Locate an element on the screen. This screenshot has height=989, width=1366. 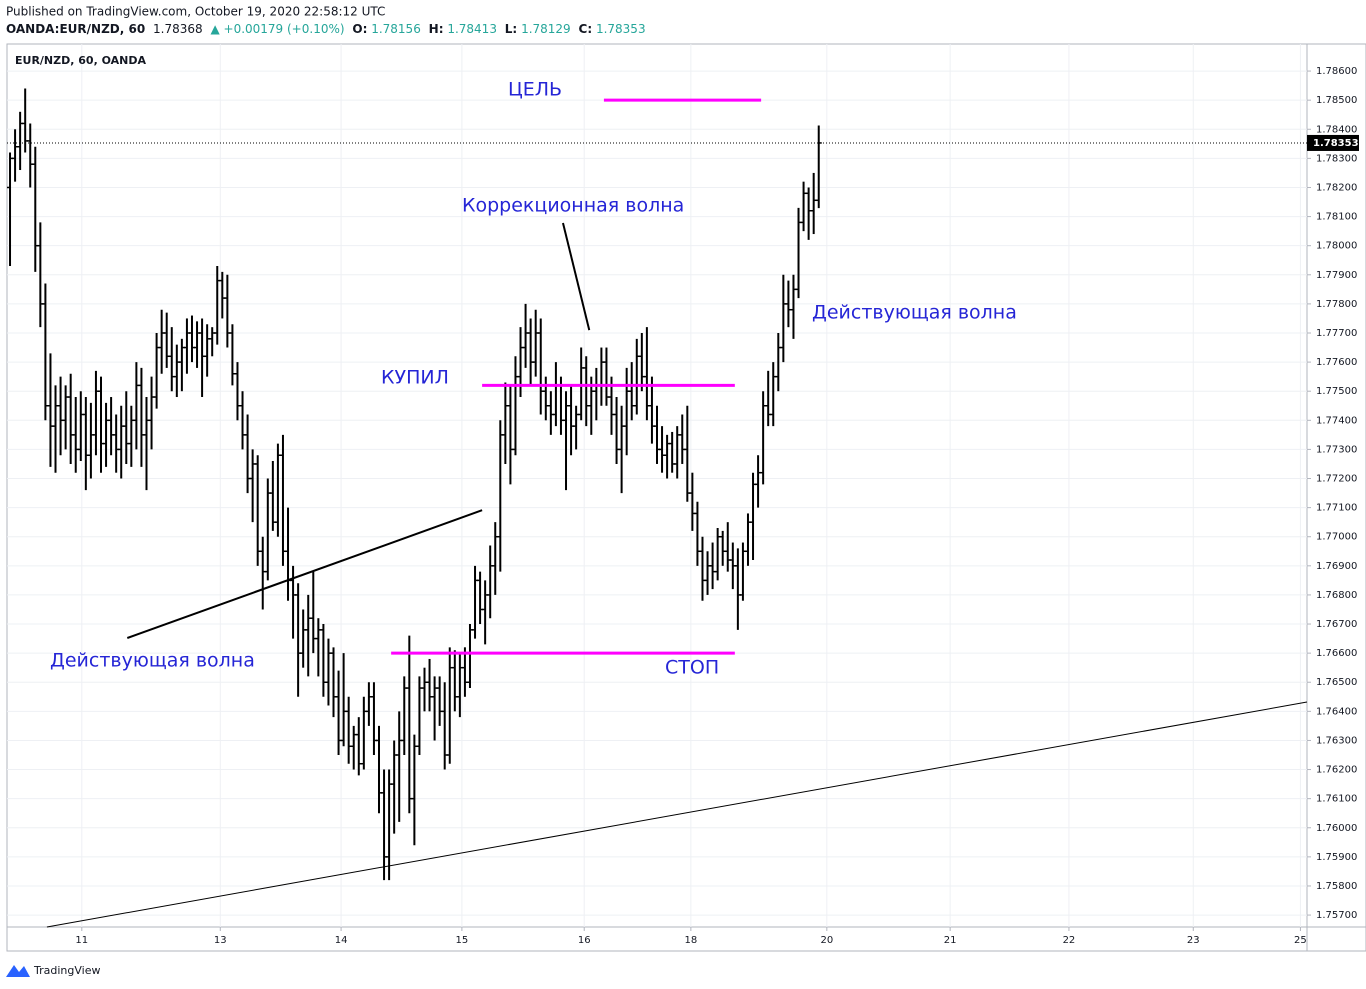
y-tick-label: 1.78600 is located at coordinates (1336, 71).